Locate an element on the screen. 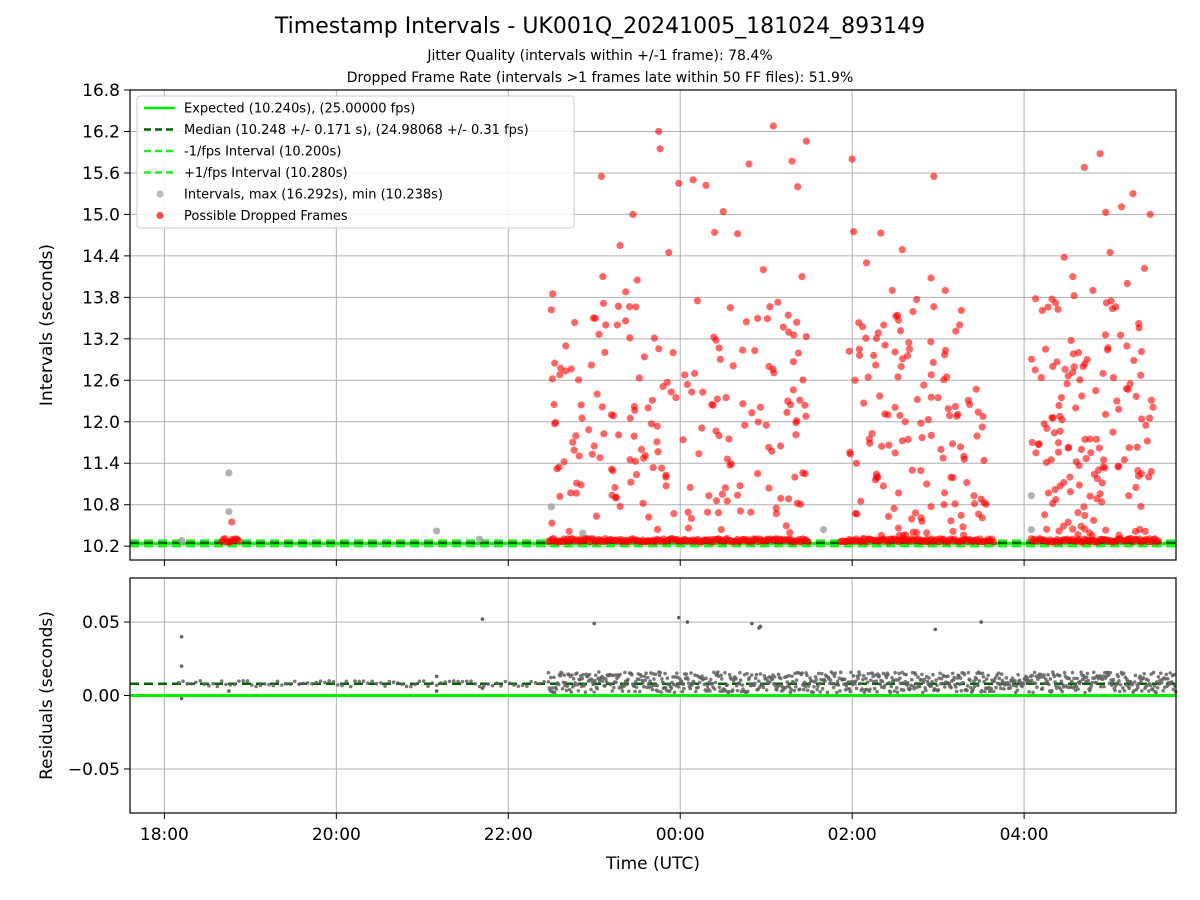 This screenshot has width=1200, height=900. legend-plus-fps-label: +1/fps Interval (10.280s) is located at coordinates (266, 173).